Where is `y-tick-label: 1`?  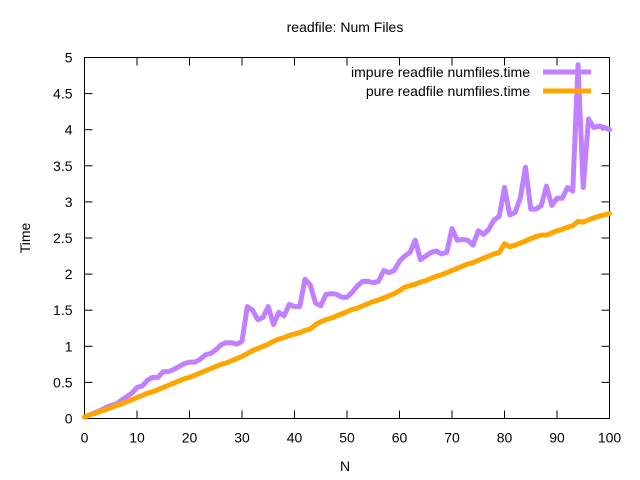 y-tick-label: 1 is located at coordinates (69, 346).